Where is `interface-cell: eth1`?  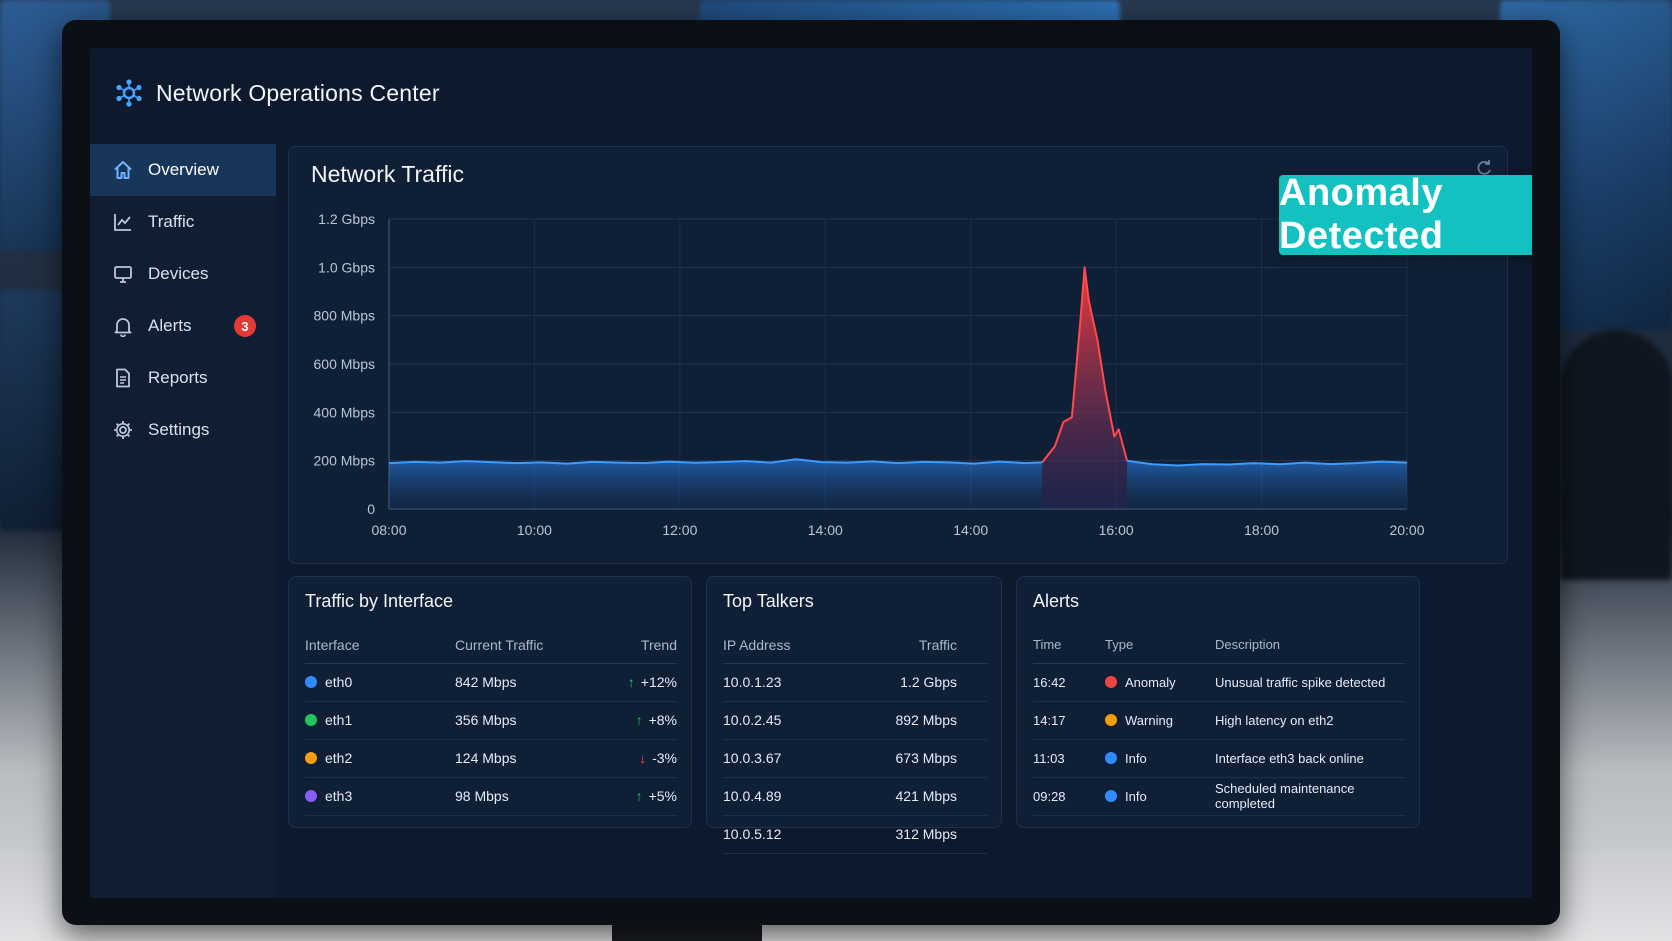 interface-cell: eth1 is located at coordinates (380, 720).